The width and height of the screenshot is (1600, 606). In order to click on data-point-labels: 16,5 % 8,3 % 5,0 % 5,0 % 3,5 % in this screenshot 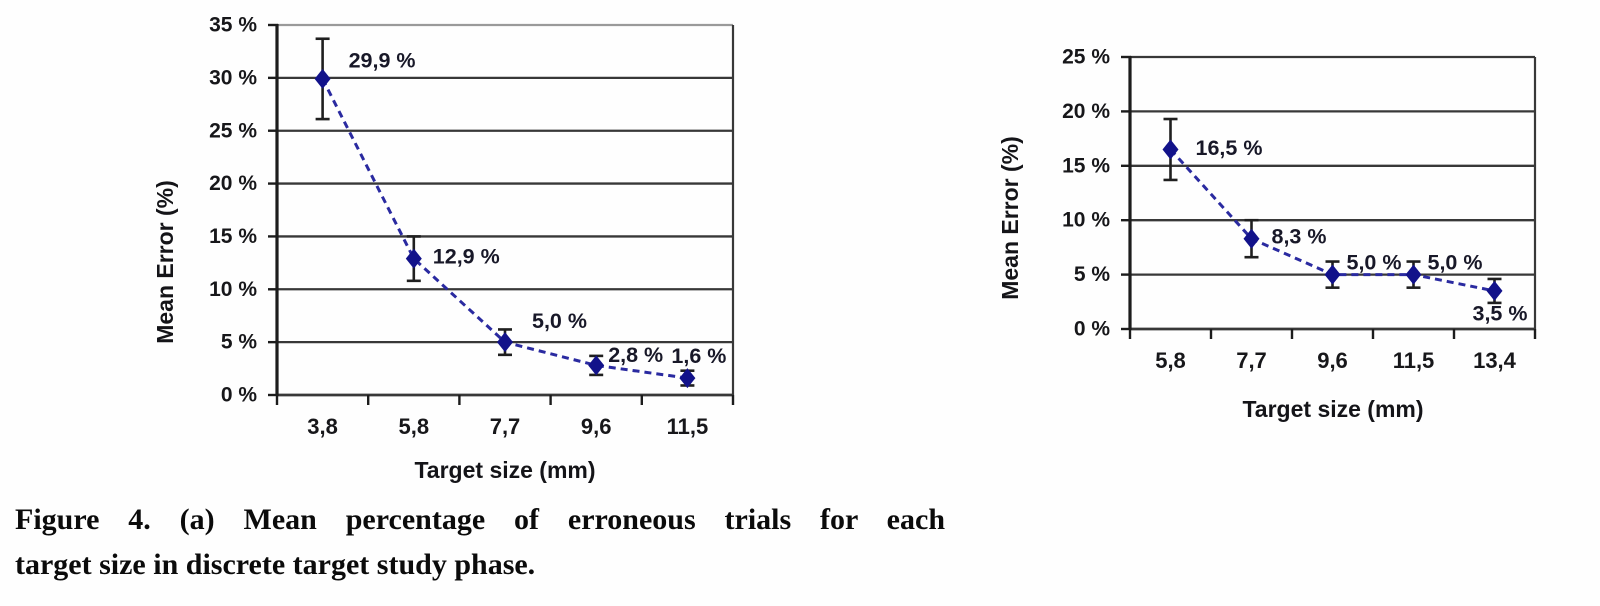, I will do `click(1362, 230)`.